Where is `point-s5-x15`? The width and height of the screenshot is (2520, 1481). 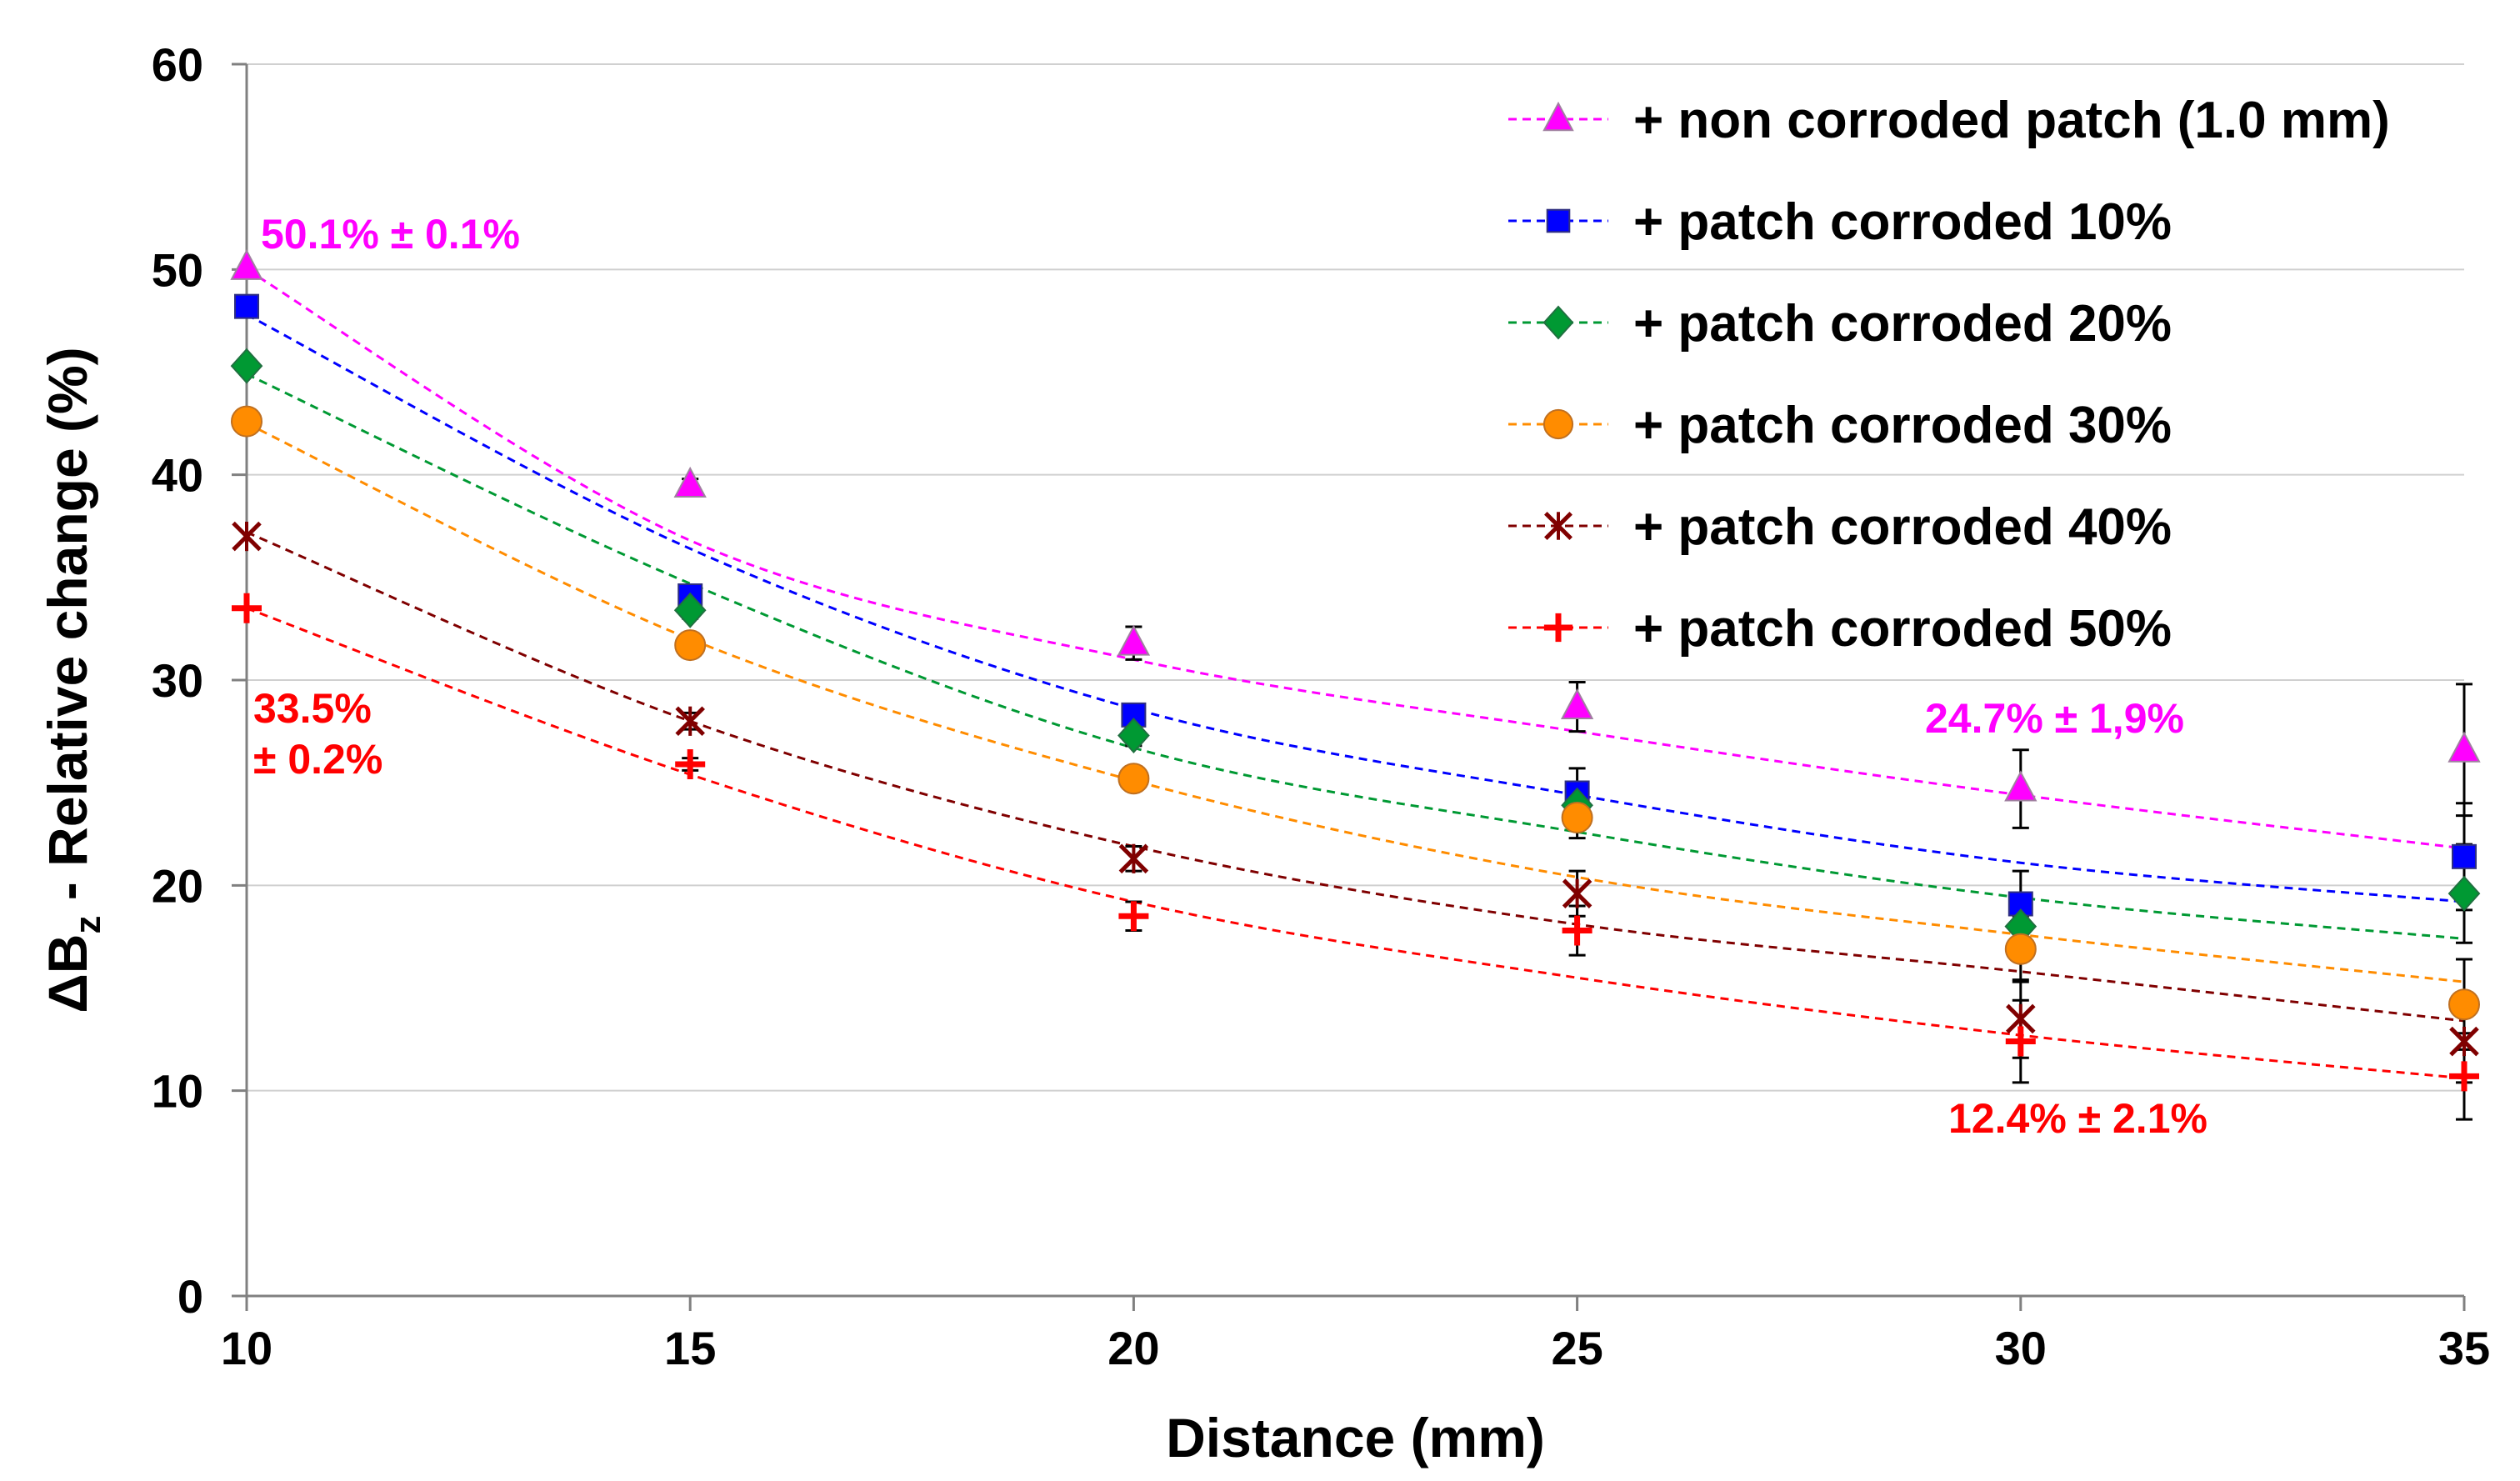
point-s5-x15 is located at coordinates (690, 764).